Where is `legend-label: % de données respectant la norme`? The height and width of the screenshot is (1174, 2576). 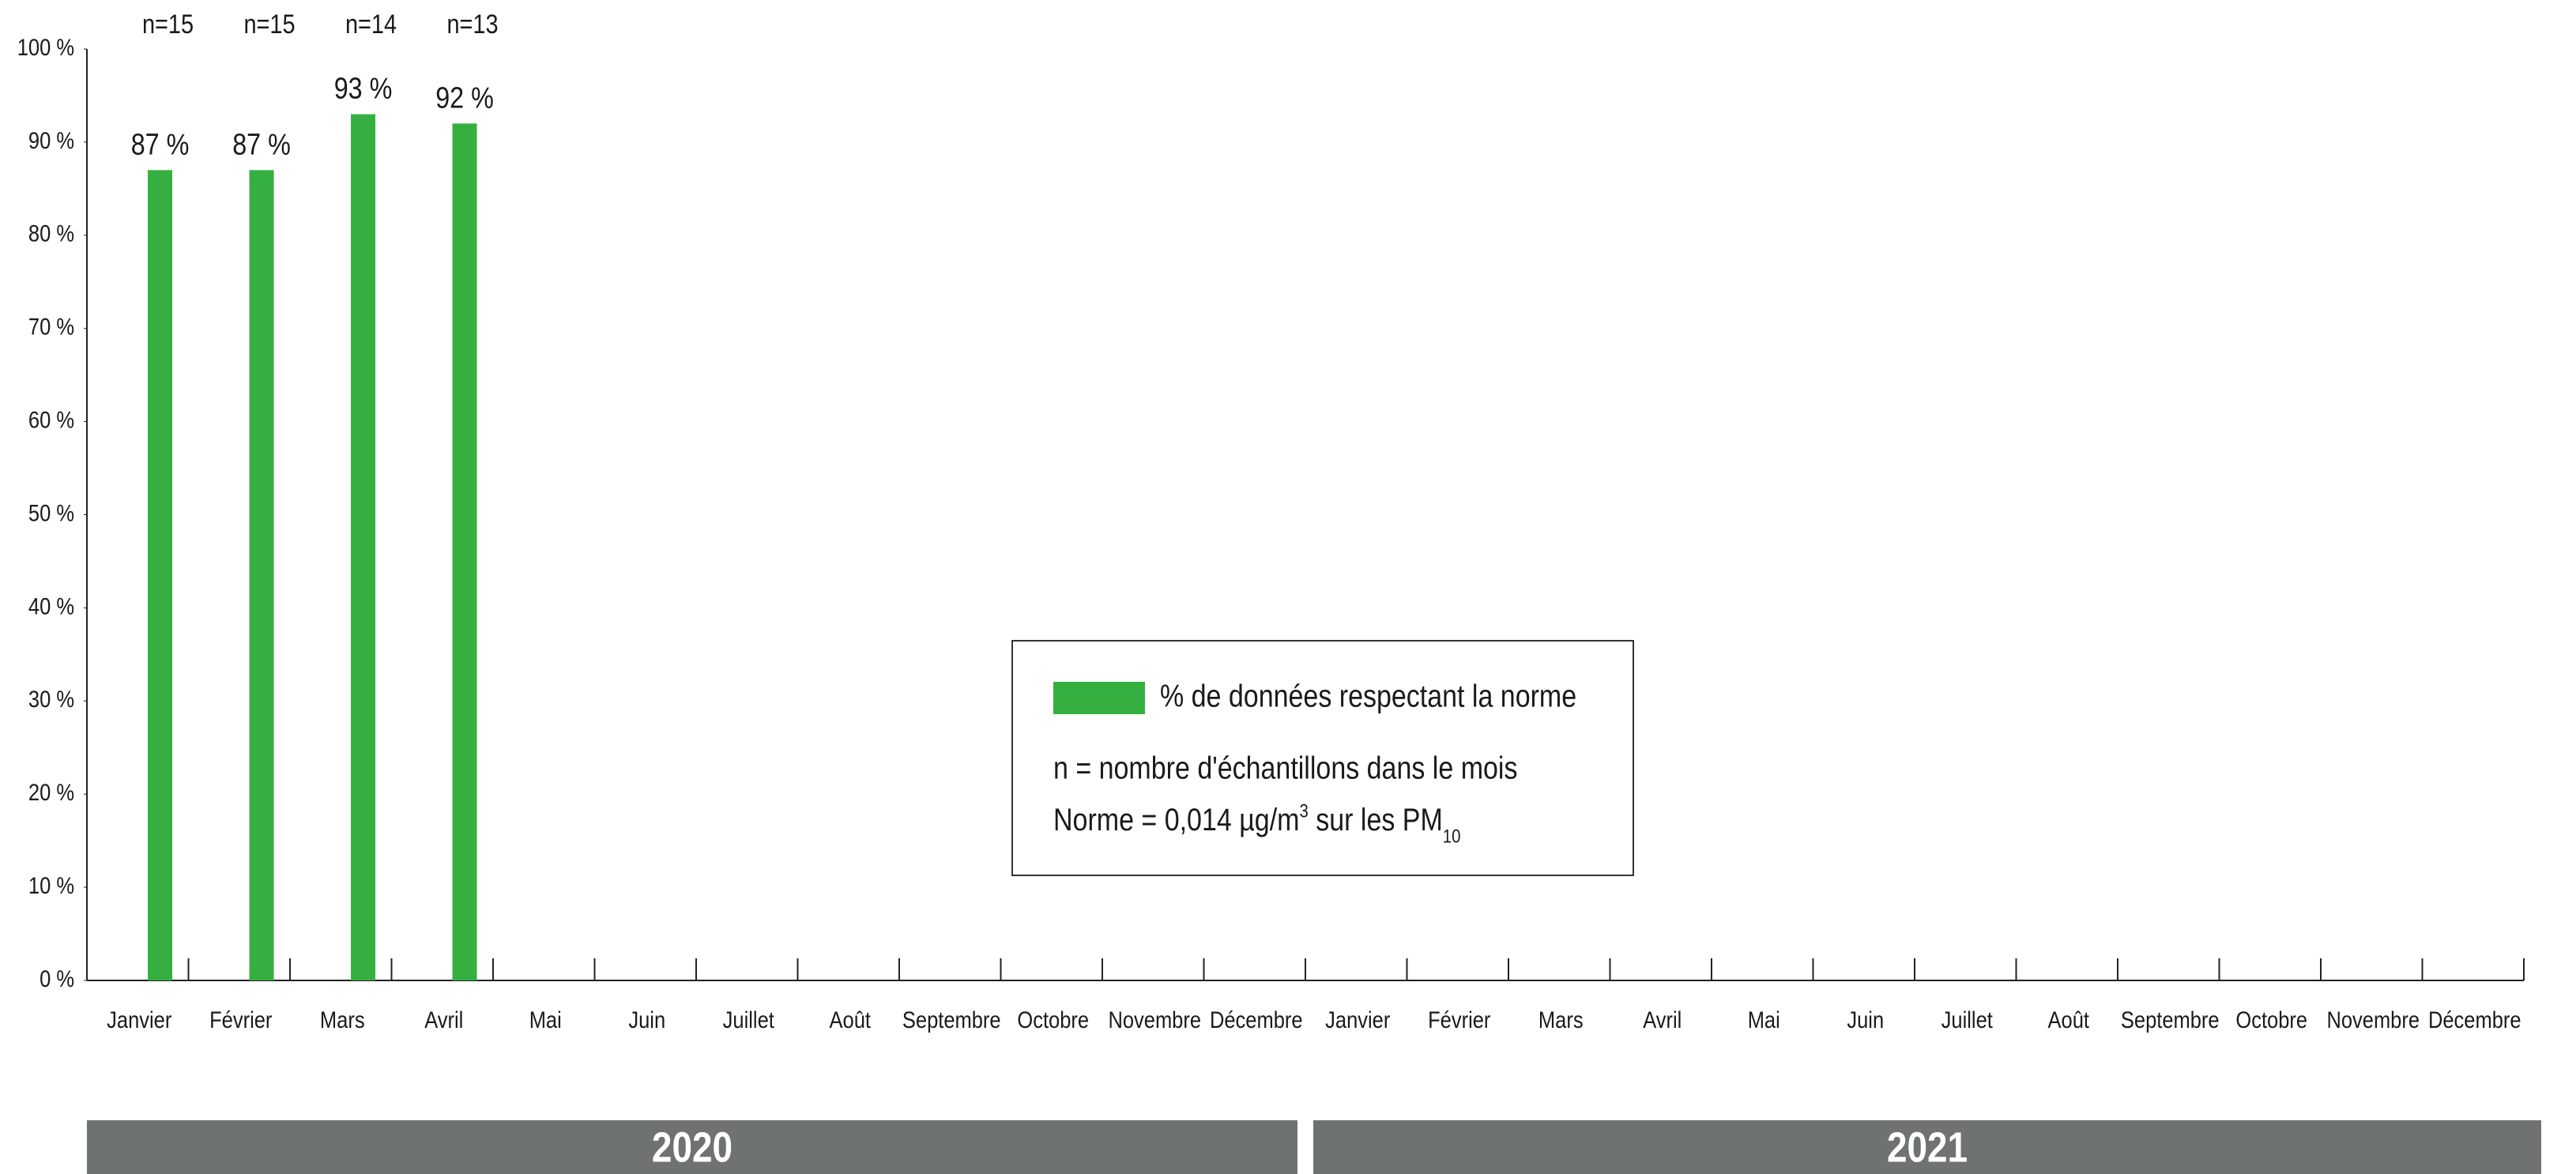 legend-label: % de données respectant la norme is located at coordinates (1368, 695).